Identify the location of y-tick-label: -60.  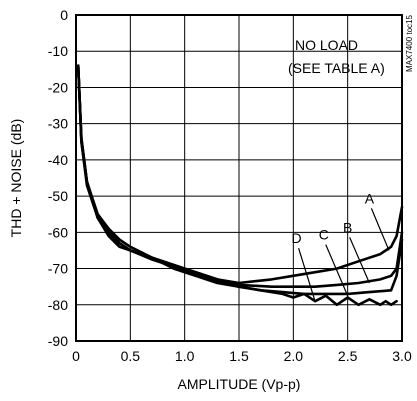
(58, 232).